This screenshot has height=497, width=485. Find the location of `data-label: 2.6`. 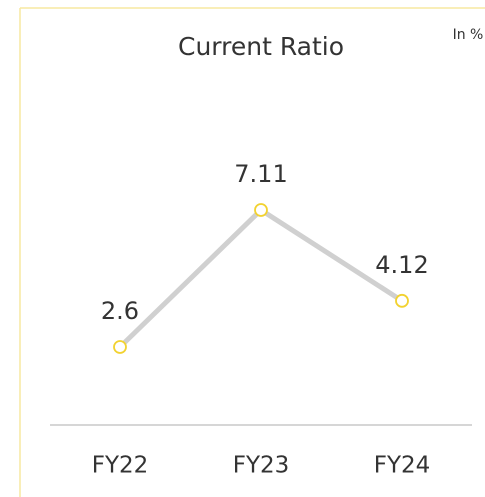

data-label: 2.6 is located at coordinates (120, 311).